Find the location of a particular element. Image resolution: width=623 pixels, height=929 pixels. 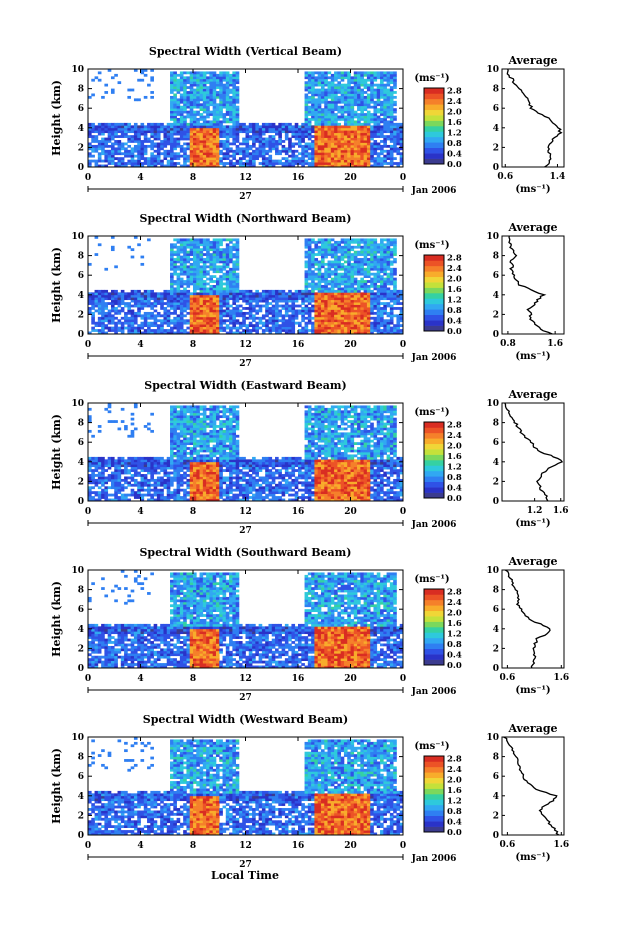

colorbar-tick-label: 1.2 is located at coordinates (454, 301).